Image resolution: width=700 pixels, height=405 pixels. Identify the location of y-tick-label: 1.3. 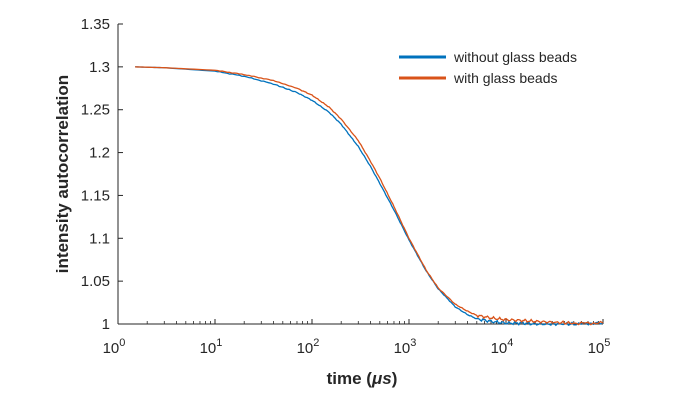
(99, 67).